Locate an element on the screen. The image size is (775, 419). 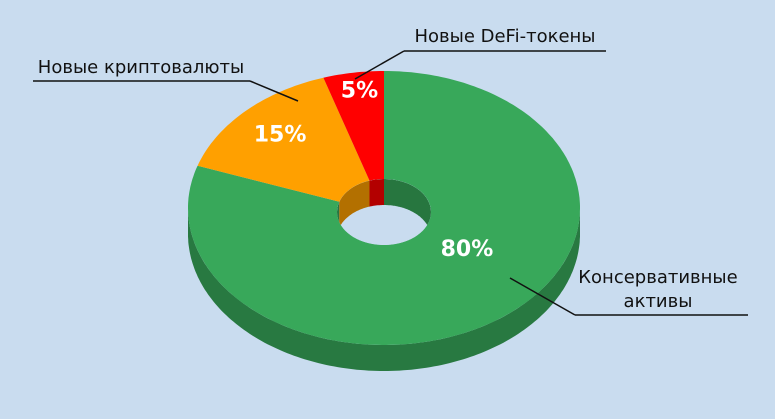
value-label: 15% is located at coordinates (280, 134).